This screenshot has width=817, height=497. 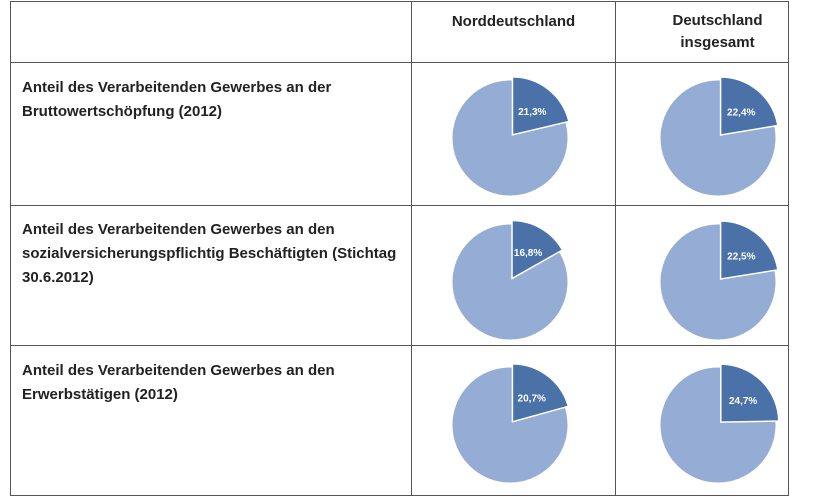 I want to click on column-header: Norddeutschland, so click(x=513, y=21).